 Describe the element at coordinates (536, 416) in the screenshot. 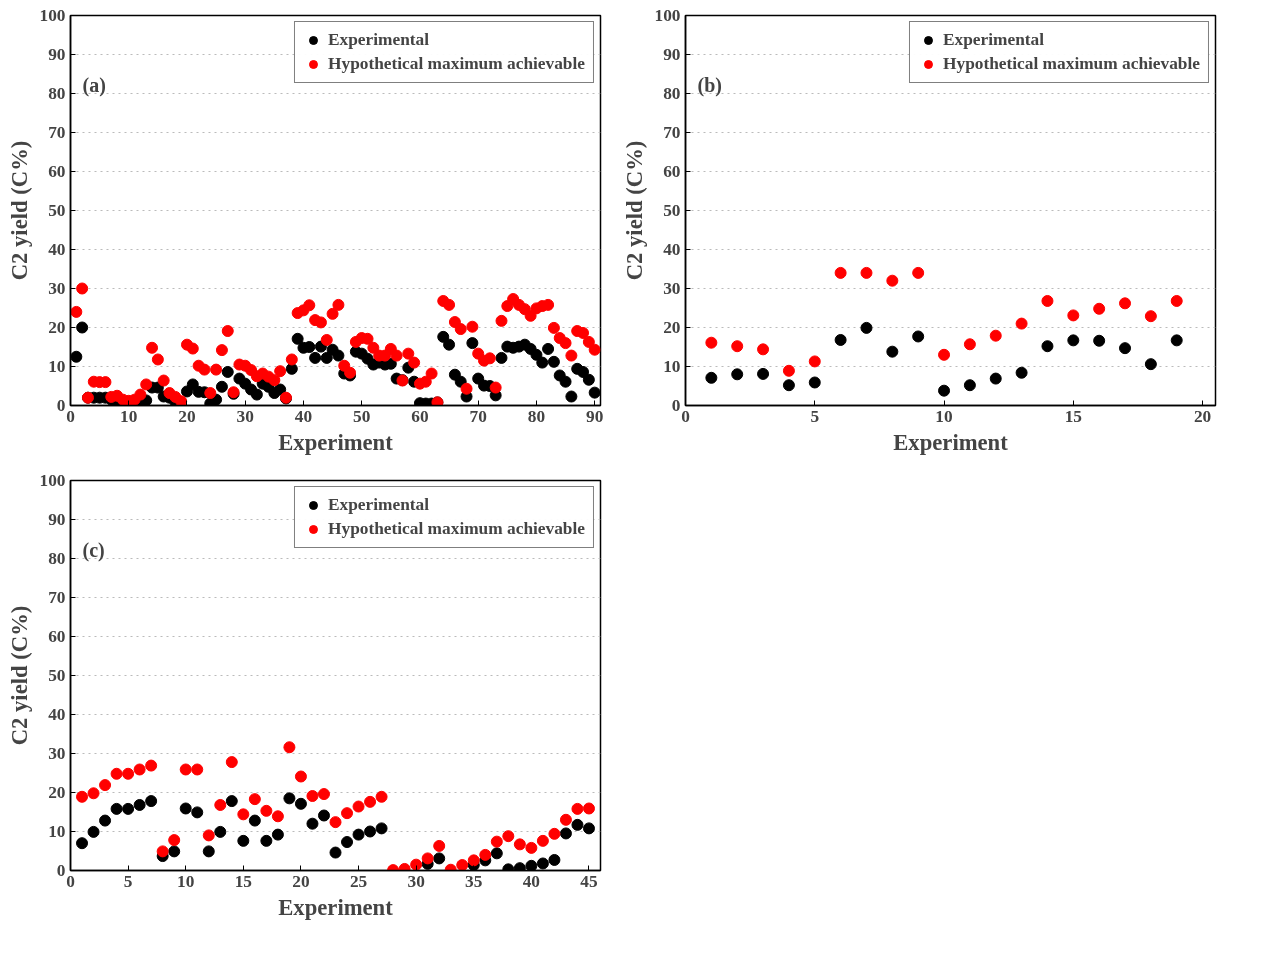

I see `x-tick-label: 80` at that location.